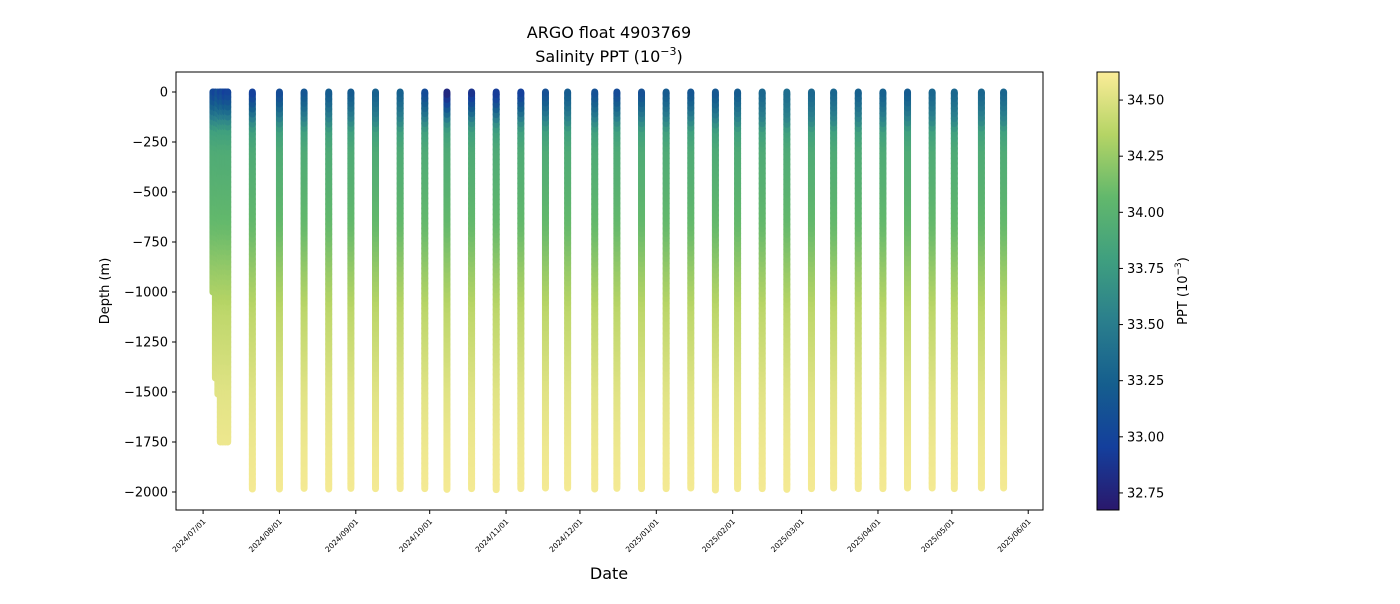 Image resolution: width=1400 pixels, height=604 pixels. What do you see at coordinates (146, 393) in the screenshot?
I see `y-tick-label: −1500` at bounding box center [146, 393].